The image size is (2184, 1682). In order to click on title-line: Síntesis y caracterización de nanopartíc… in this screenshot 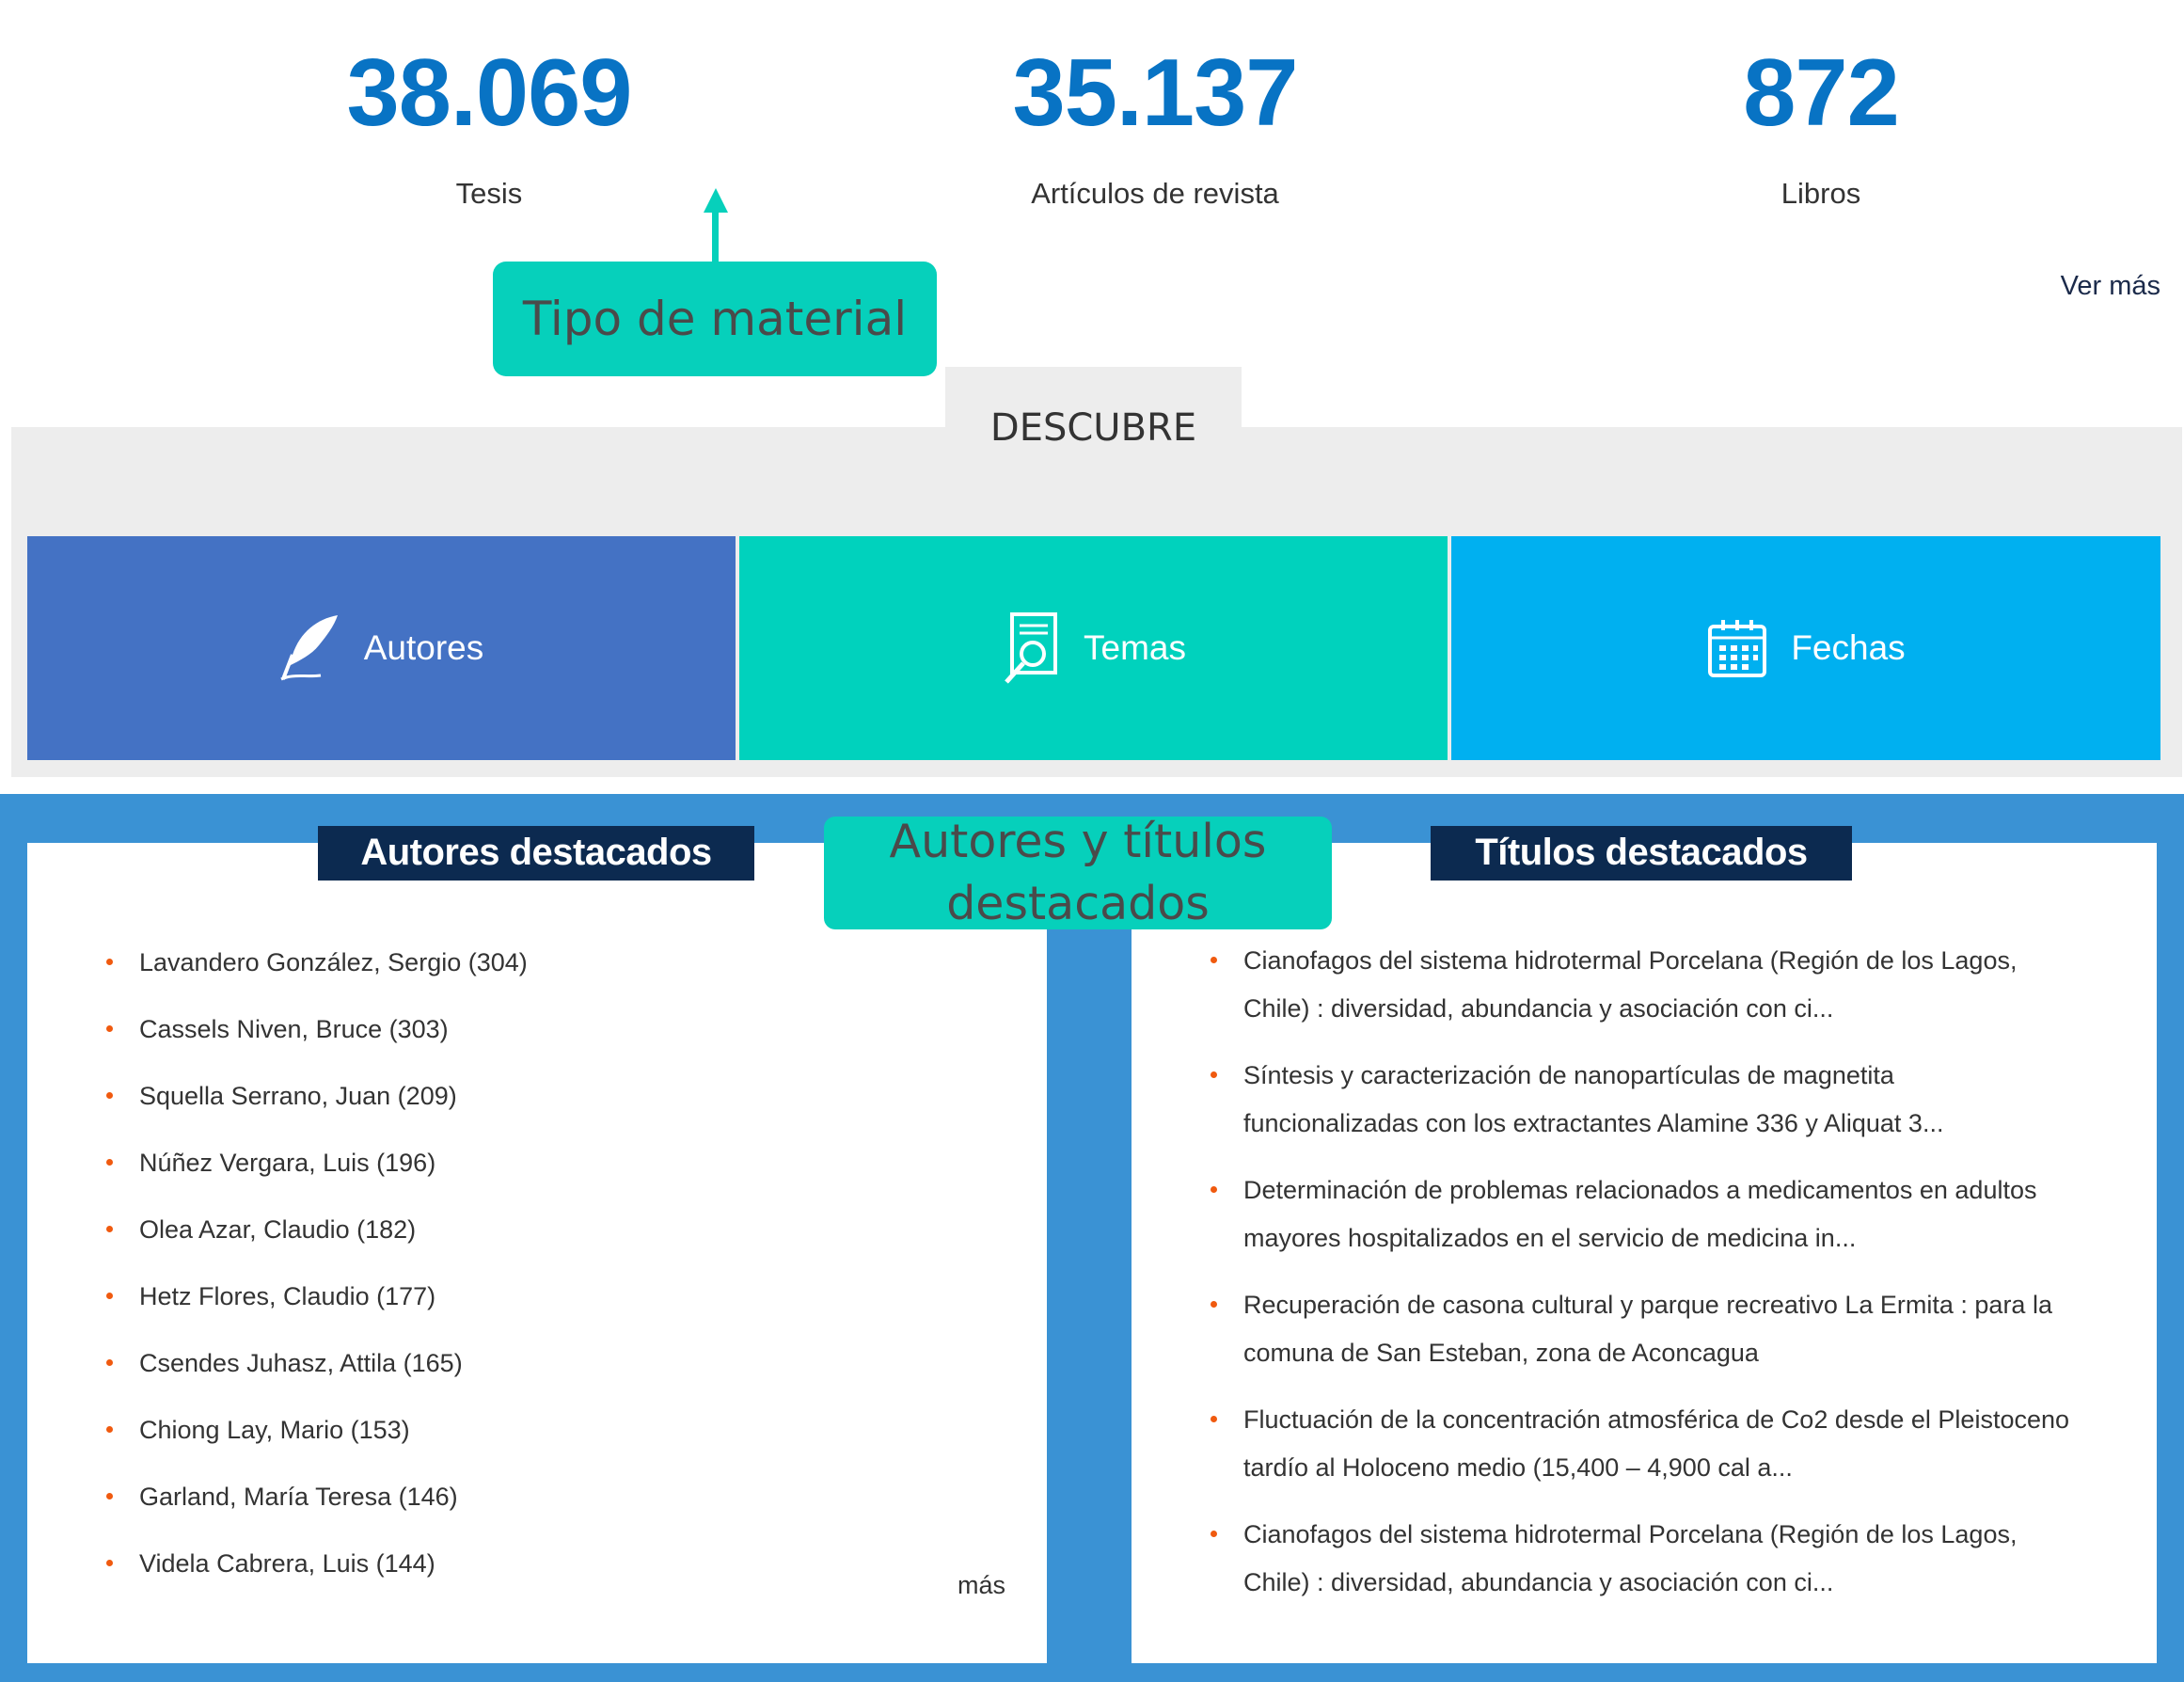, I will do `click(1568, 1075)`.